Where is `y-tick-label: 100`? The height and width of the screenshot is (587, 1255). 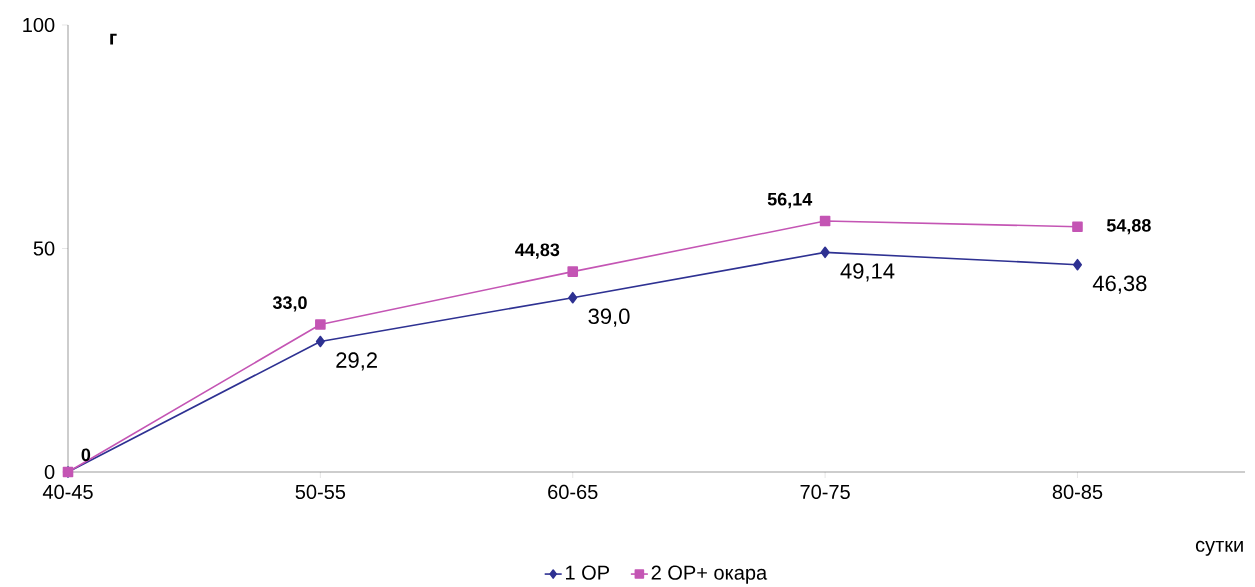
y-tick-label: 100 is located at coordinates (39, 25).